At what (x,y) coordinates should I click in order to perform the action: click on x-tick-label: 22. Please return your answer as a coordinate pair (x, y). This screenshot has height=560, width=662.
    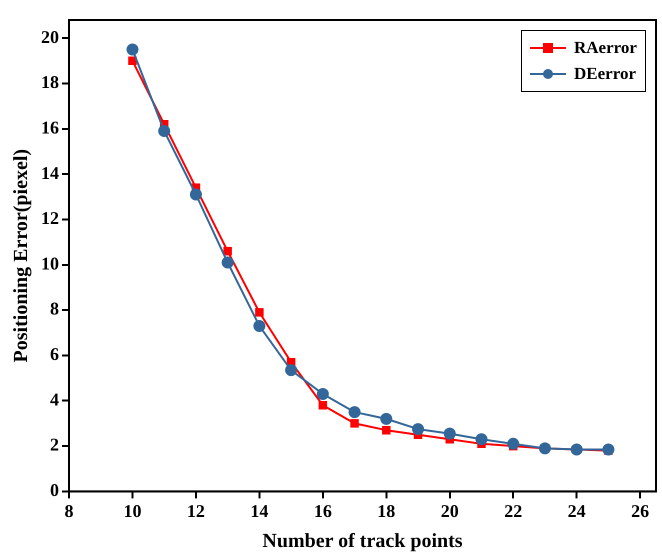
    Looking at the image, I should click on (513, 510).